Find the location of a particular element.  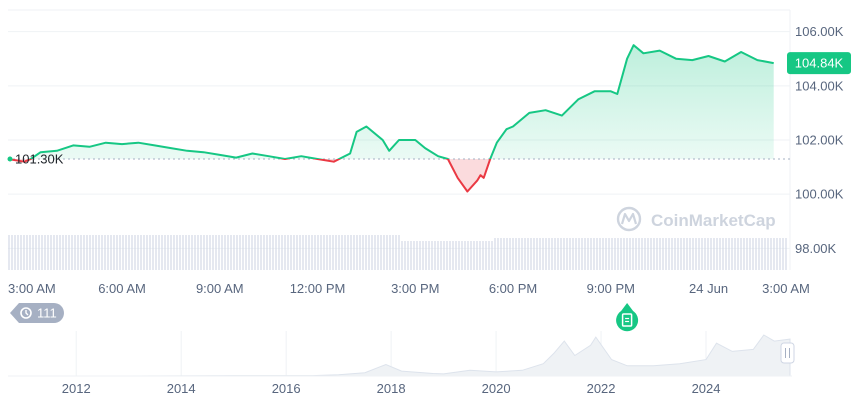

grip-handle-icon is located at coordinates (787, 353).